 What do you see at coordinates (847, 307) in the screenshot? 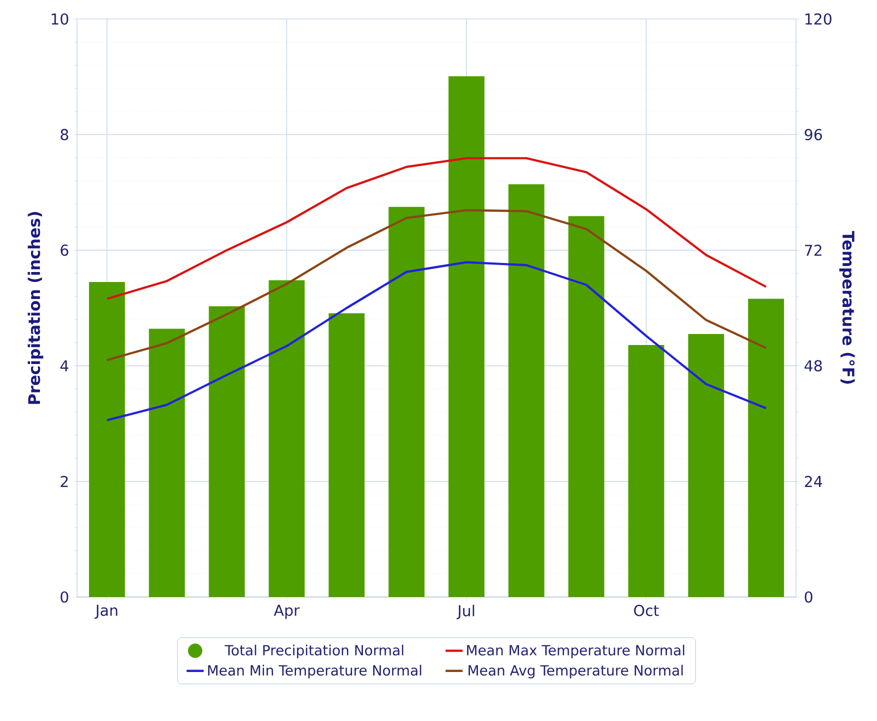
I see `y2-axis-title: Temperature (°F)` at bounding box center [847, 307].